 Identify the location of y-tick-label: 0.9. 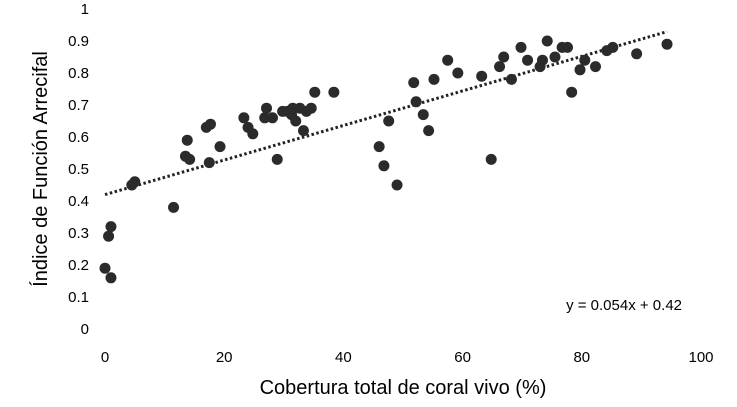
(78, 41).